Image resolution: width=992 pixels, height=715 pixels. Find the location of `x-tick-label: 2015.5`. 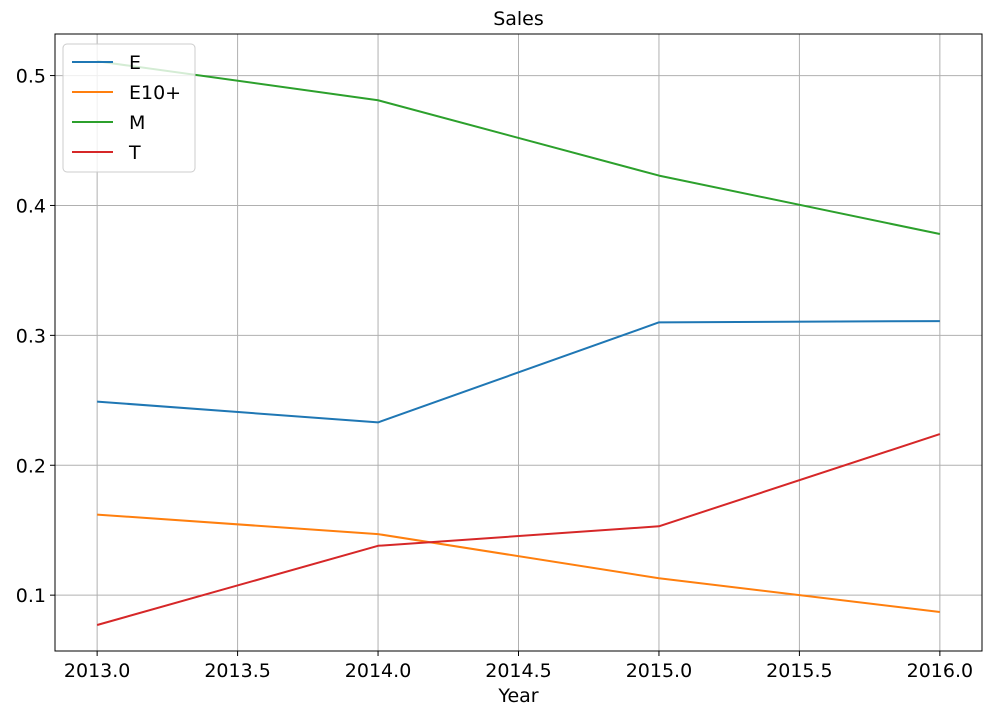

x-tick-label: 2015.5 is located at coordinates (799, 671).